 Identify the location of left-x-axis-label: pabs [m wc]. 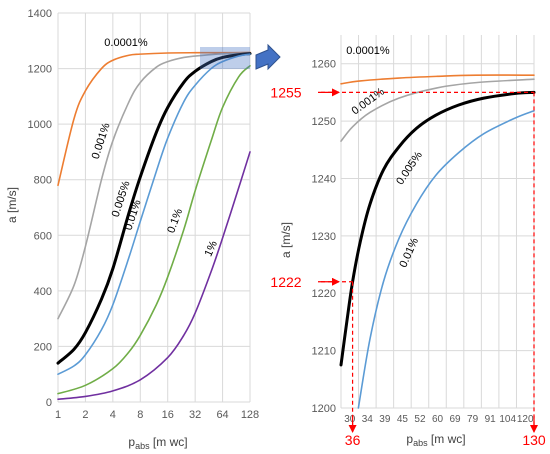
(157, 443).